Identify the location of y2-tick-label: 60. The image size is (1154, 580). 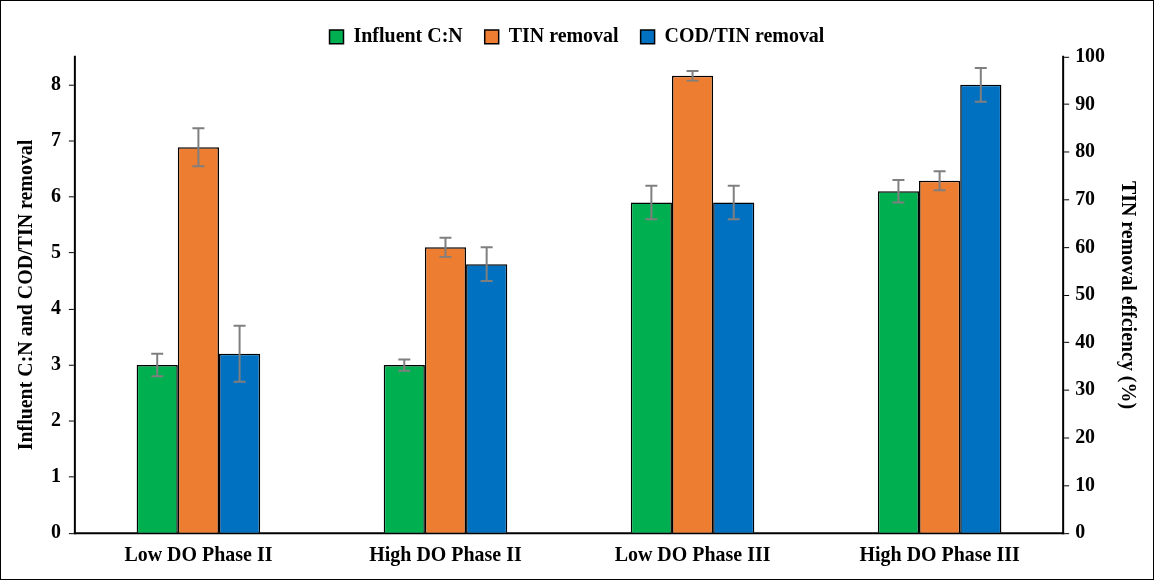
(1085, 245).